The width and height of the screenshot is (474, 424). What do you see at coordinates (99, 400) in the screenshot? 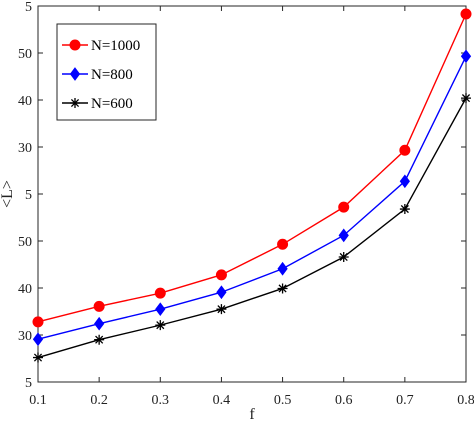
I see `x-tick-label: 0.2` at bounding box center [99, 400].